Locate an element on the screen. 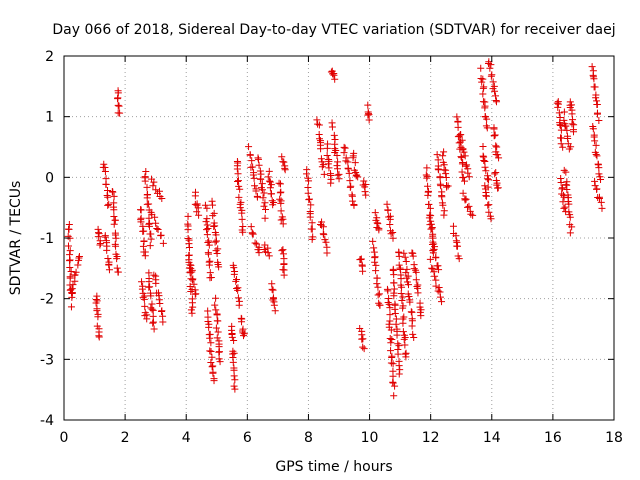 Image resolution: width=640 pixels, height=480 pixels. x-tick-label: 12 is located at coordinates (431, 438).